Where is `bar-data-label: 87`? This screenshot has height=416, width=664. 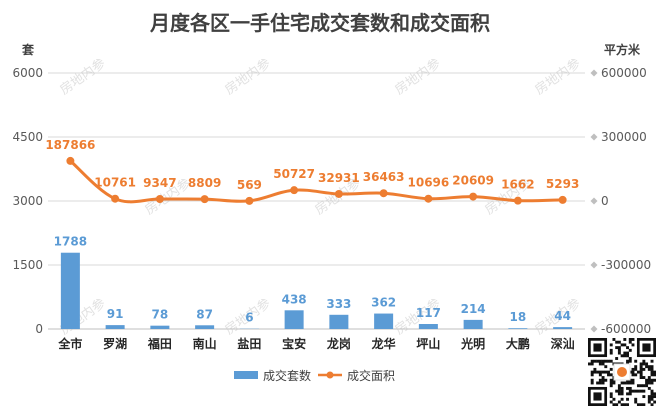
bar-data-label: 87 is located at coordinates (204, 314).